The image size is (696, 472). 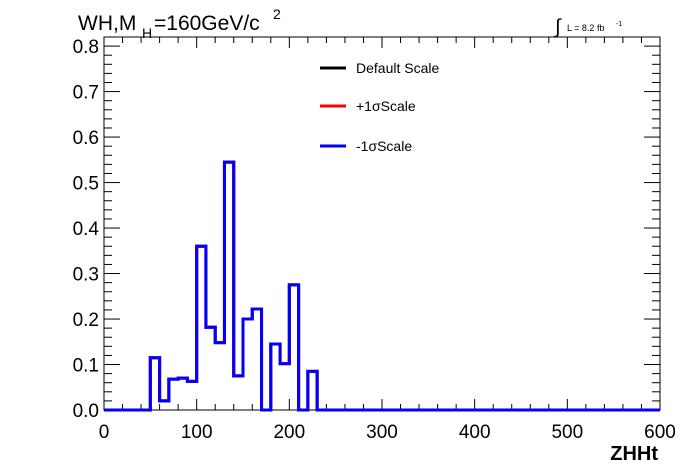 What do you see at coordinates (619, 24) in the screenshot?
I see `lumi-exponent: -1` at bounding box center [619, 24].